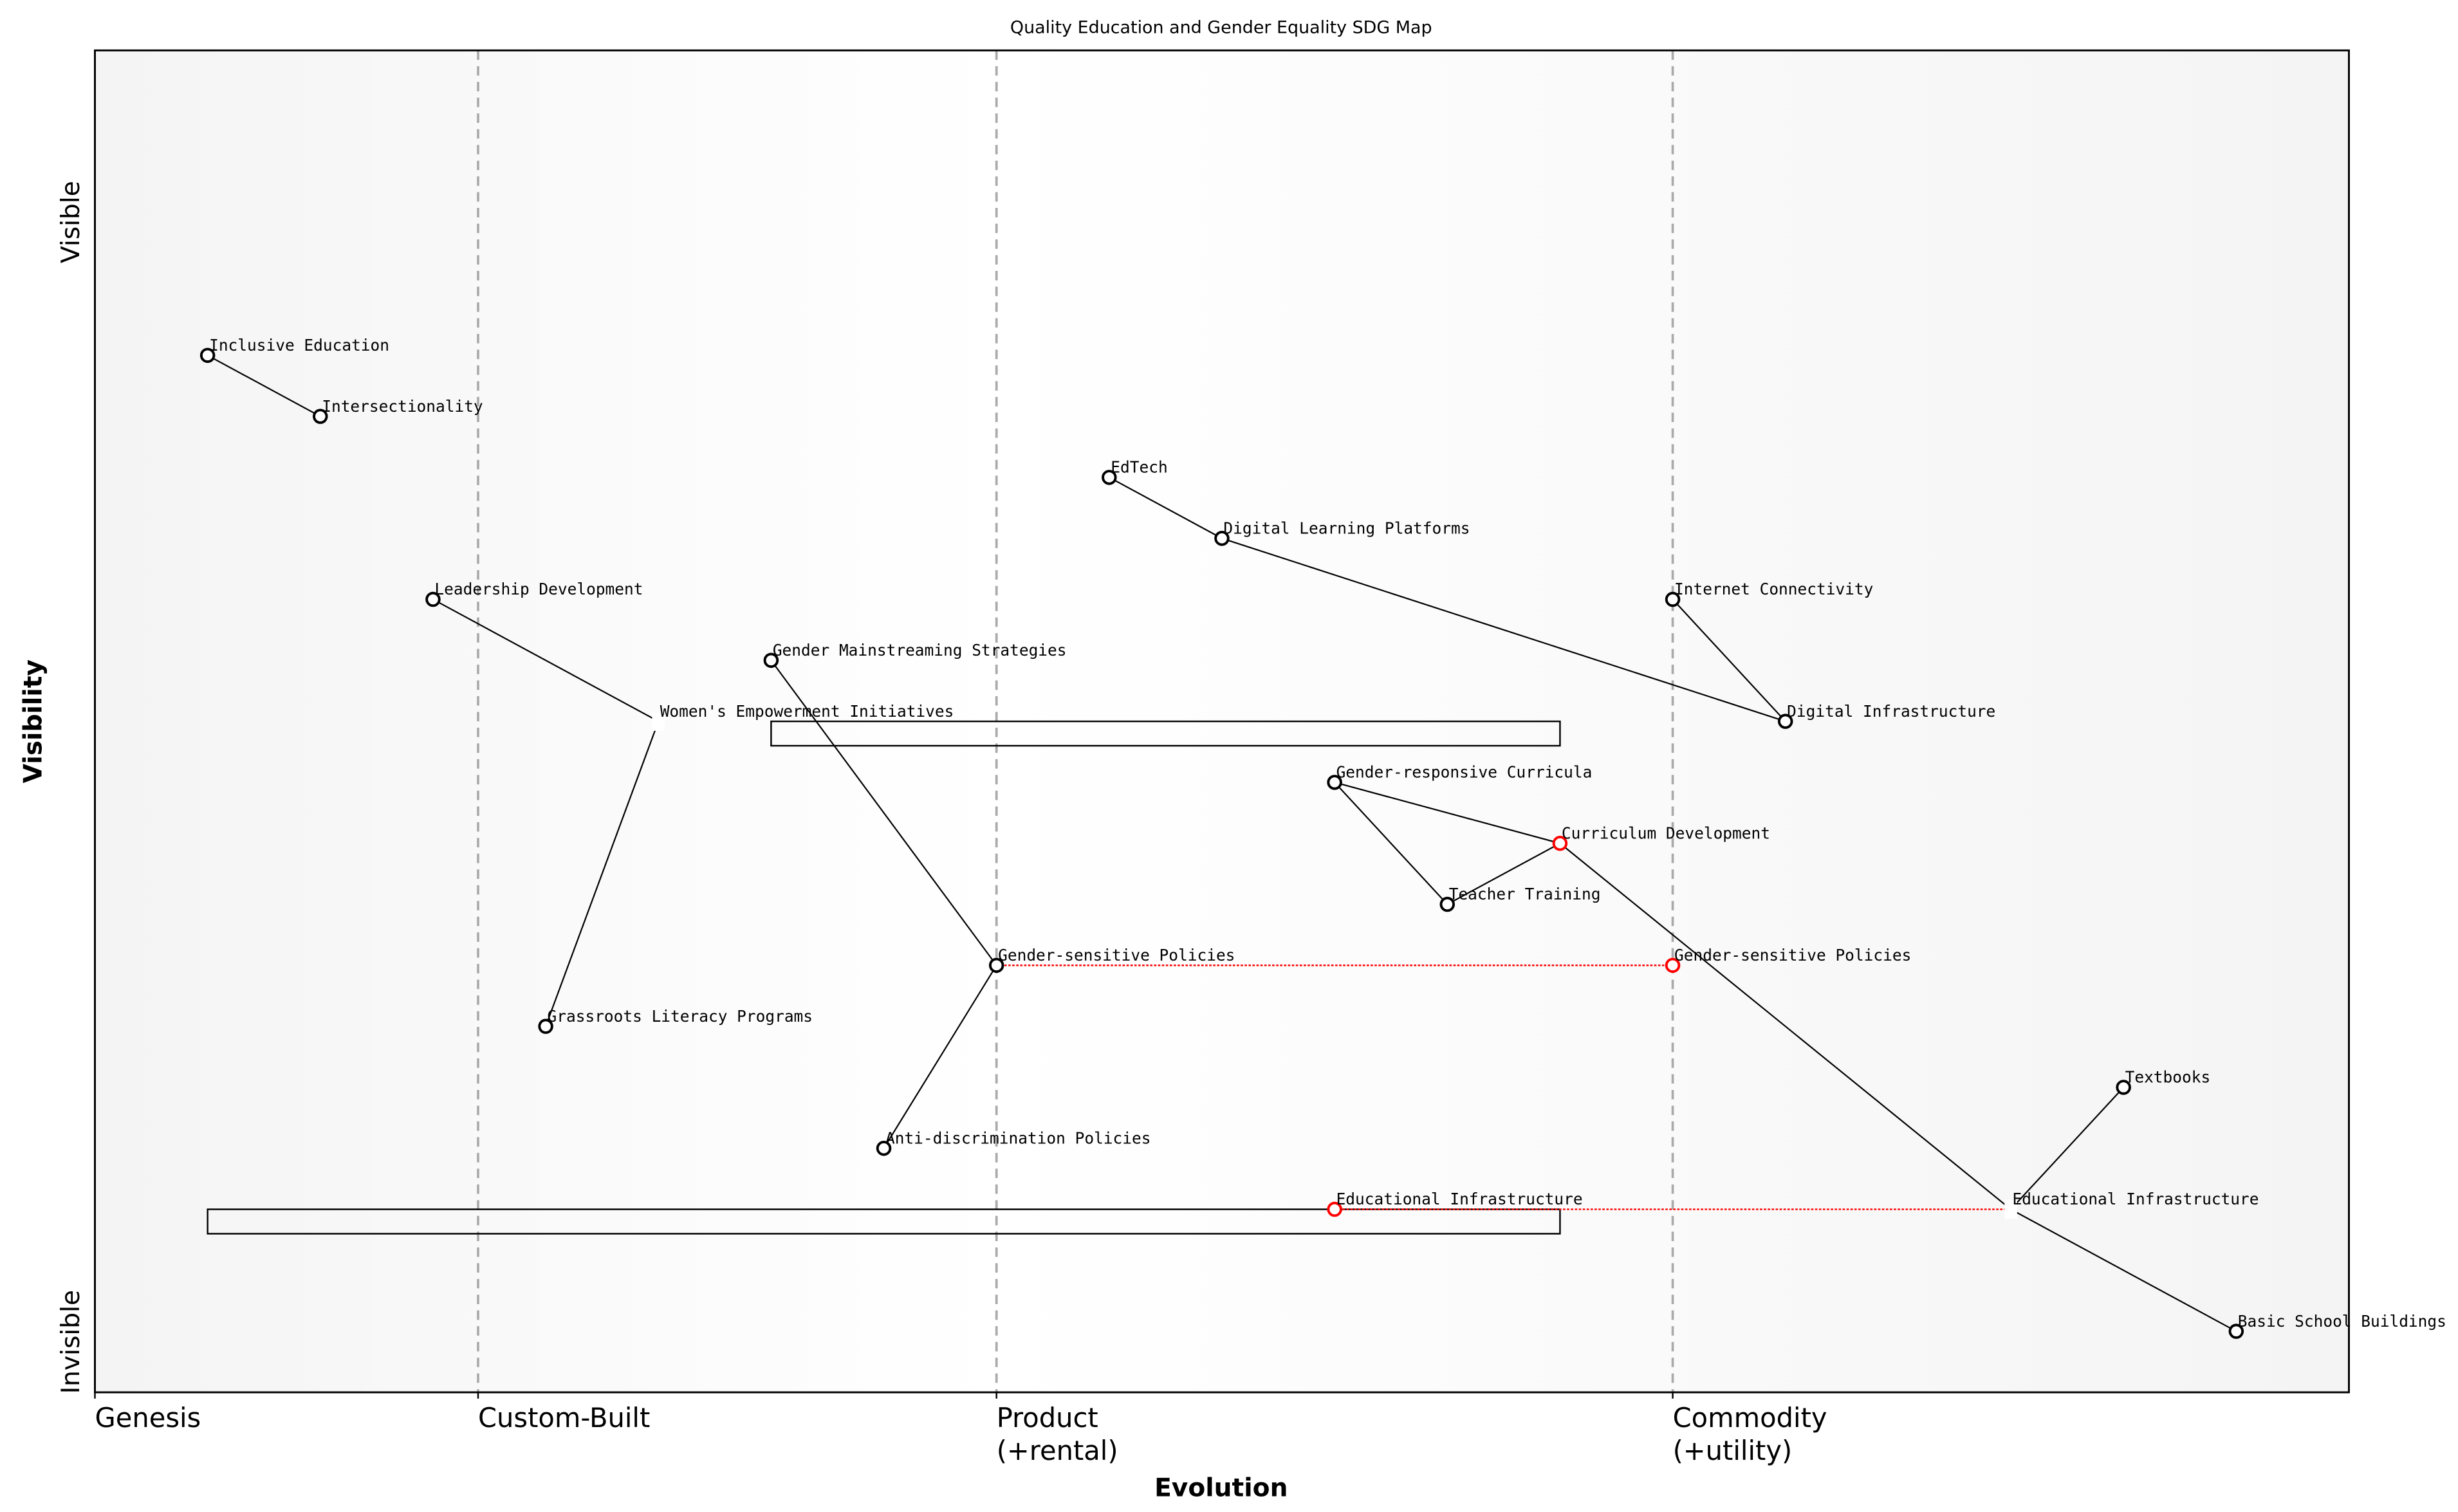  I want to click on component-label-gms: Gender Mainstreaming Strategies, so click(920, 650).